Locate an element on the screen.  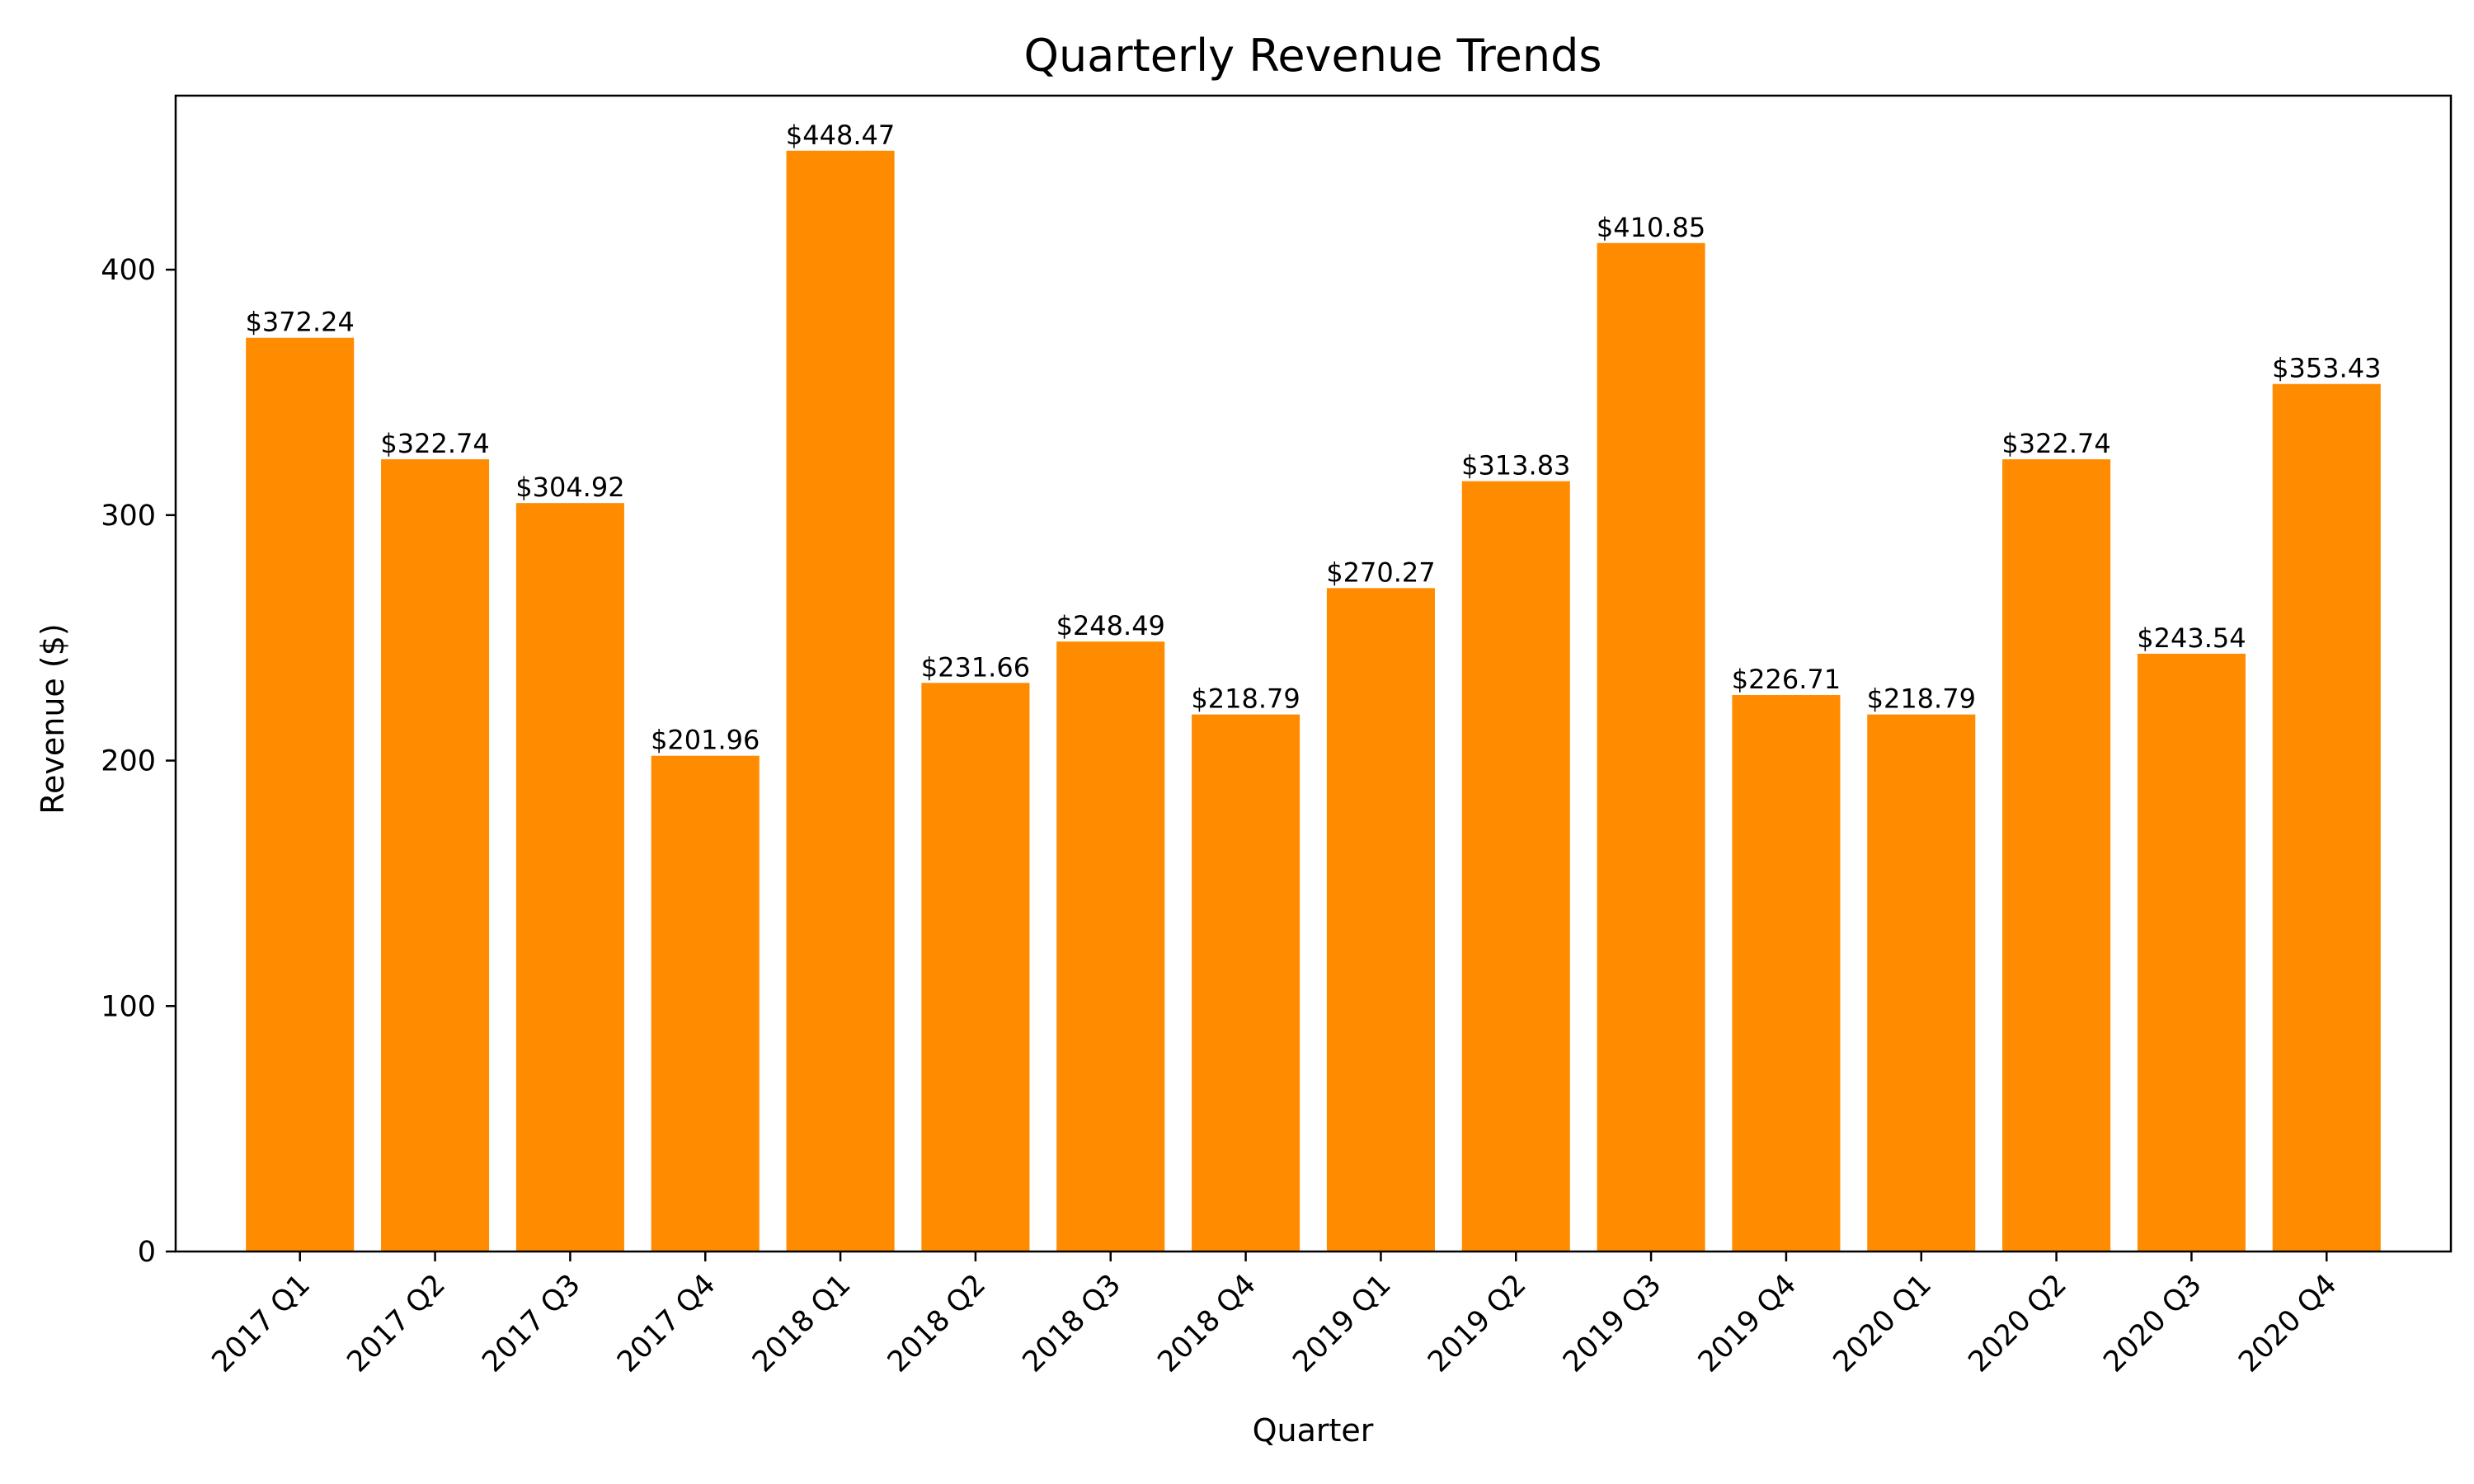
bar-value-label: $243.54 is located at coordinates (2191, 638).